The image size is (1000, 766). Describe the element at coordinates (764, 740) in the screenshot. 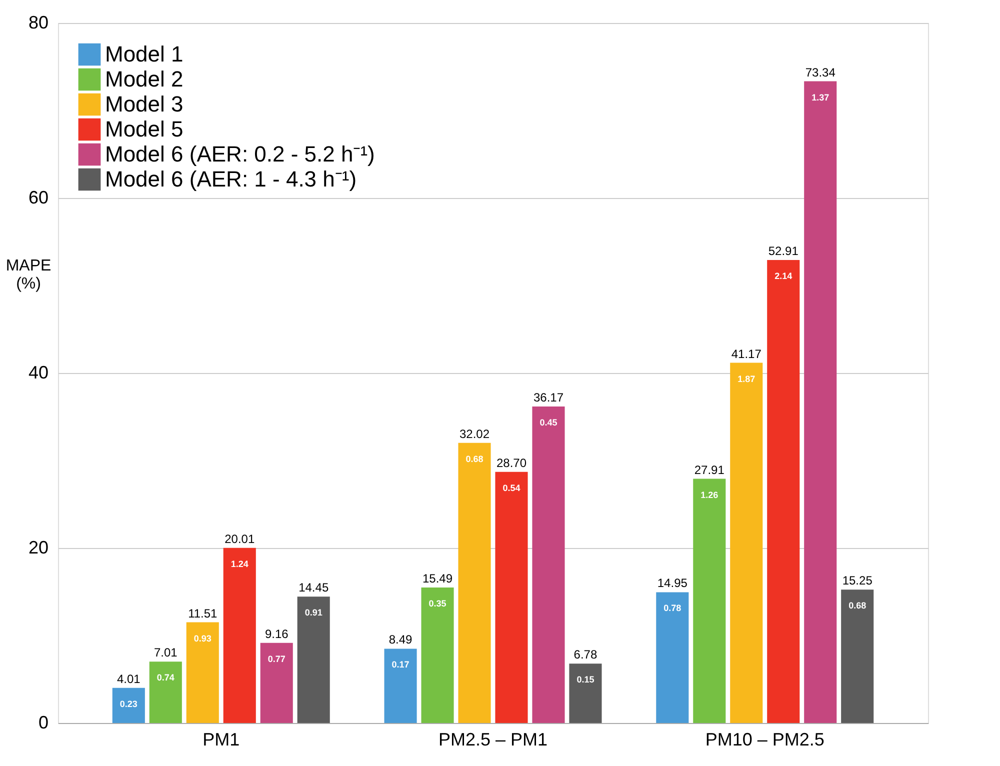

I see `x-tick-label: PM10 – PM2.5` at that location.